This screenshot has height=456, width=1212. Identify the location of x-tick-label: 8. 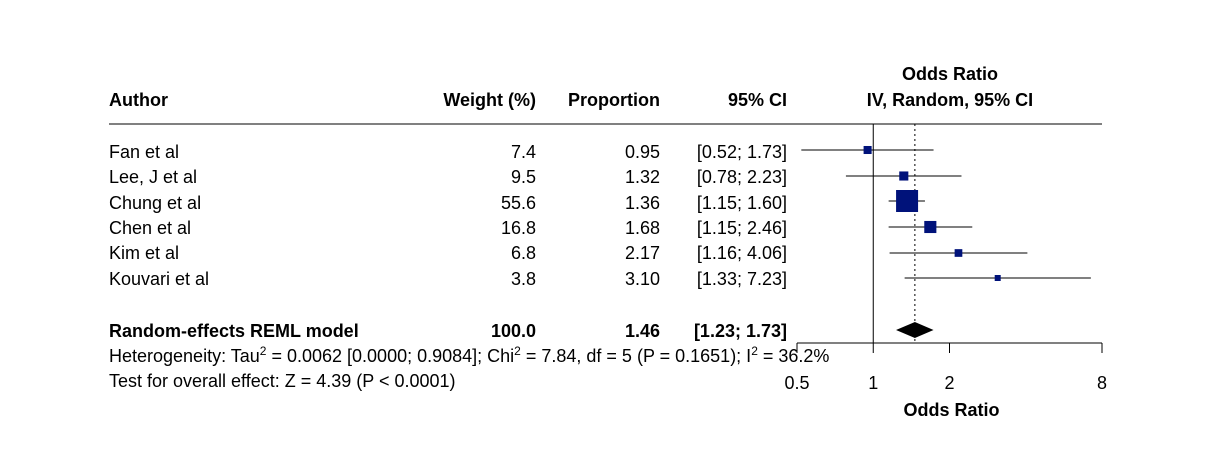
(1102, 383).